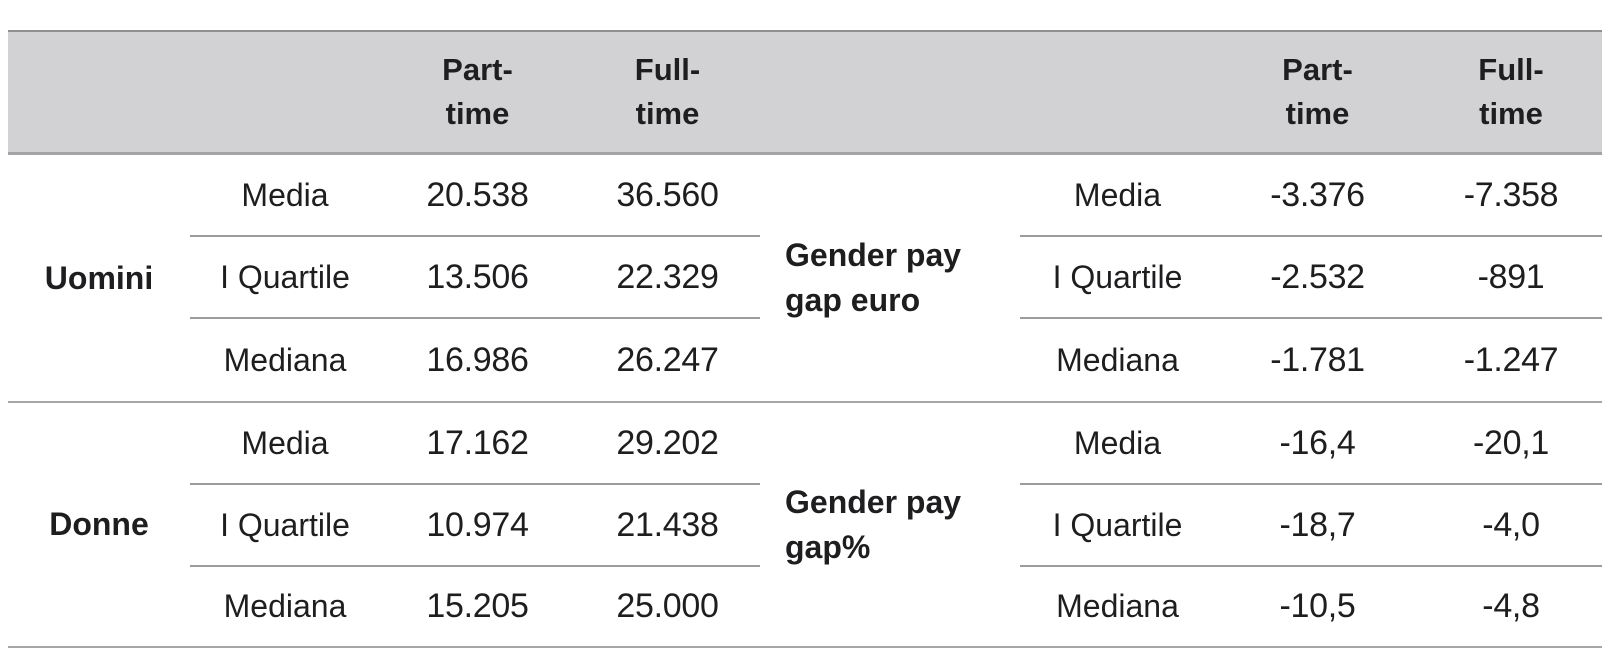 This screenshot has height=656, width=1602. I want to click on value-cell: 13.506, so click(477, 278).